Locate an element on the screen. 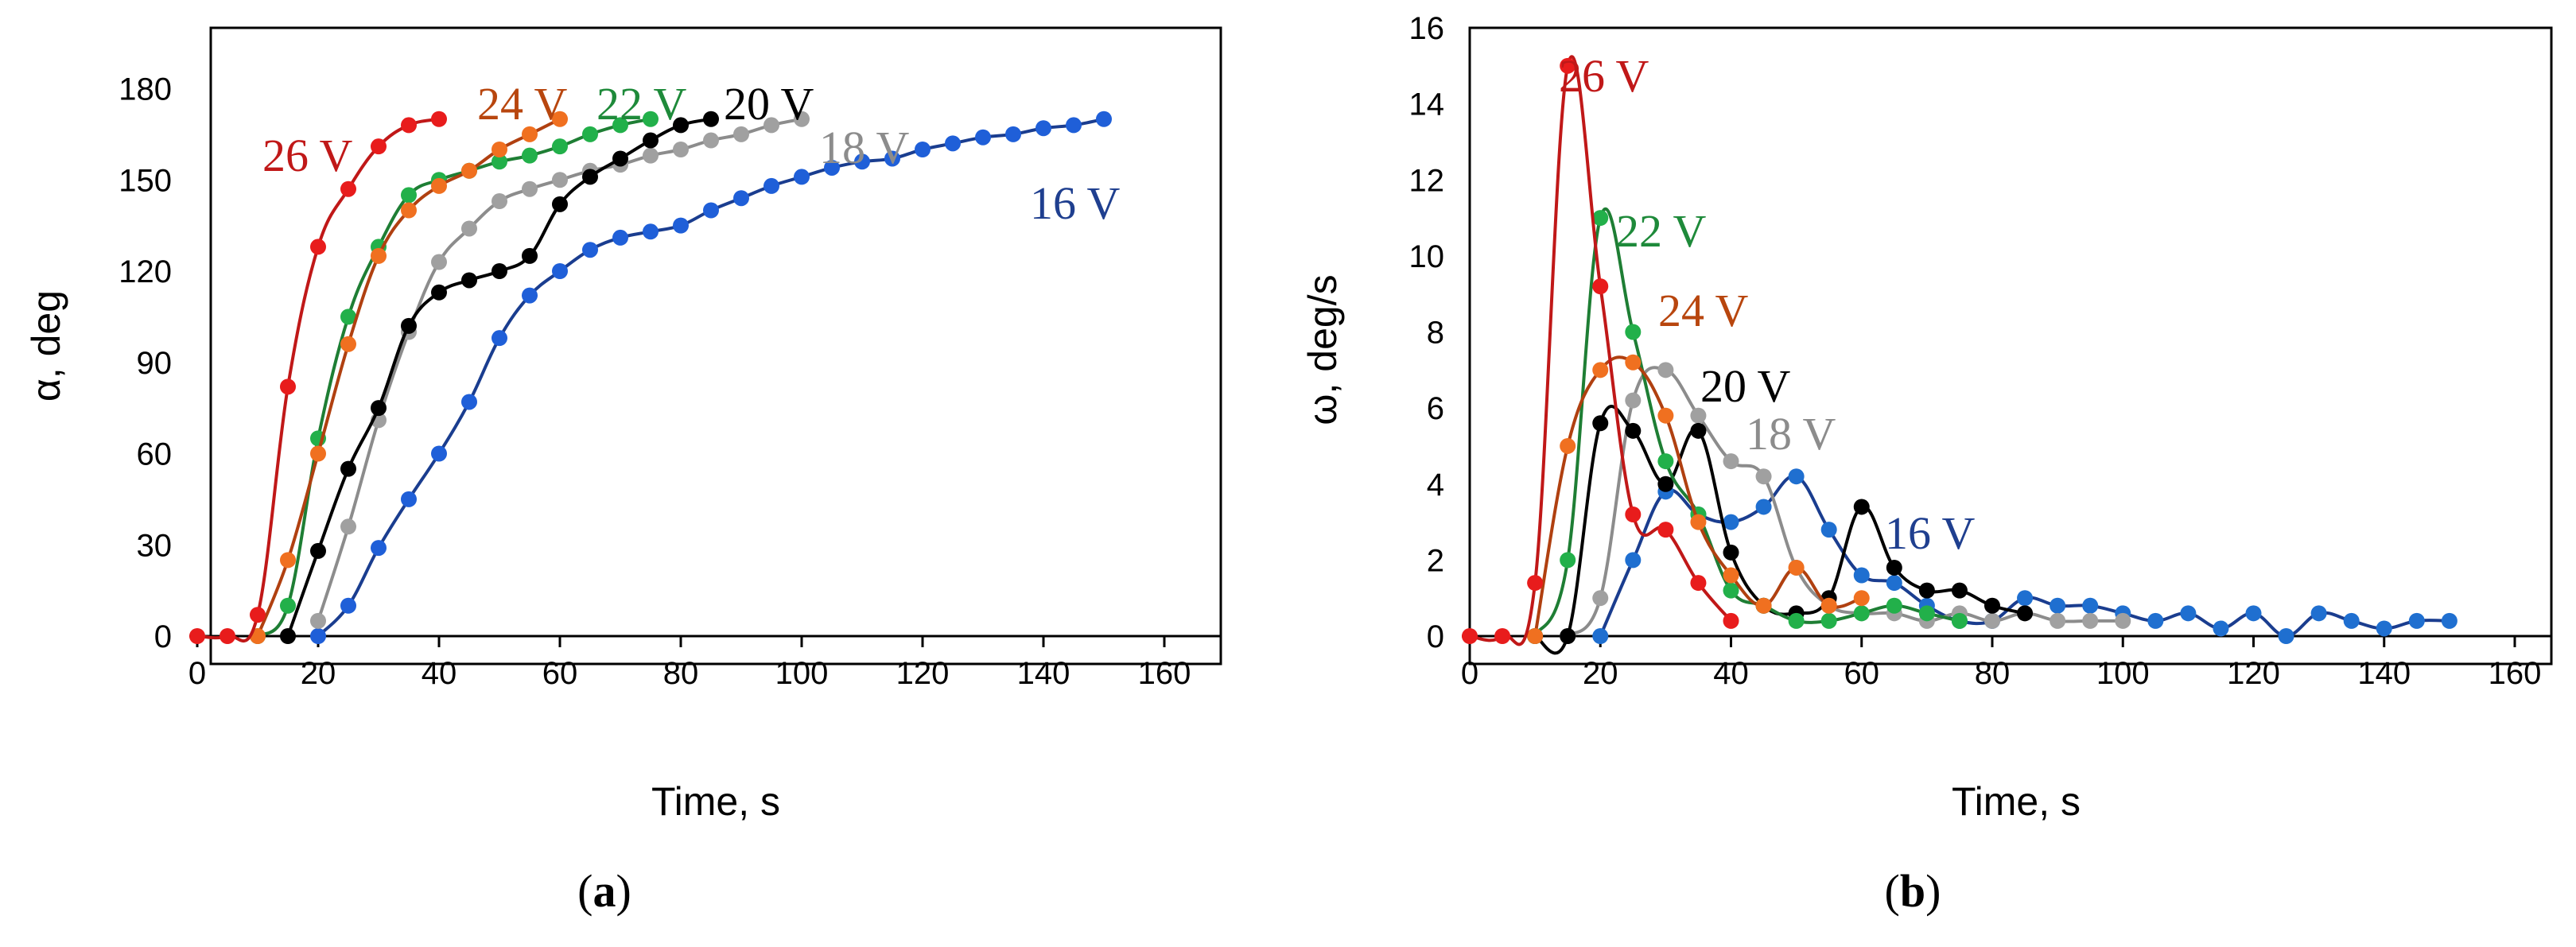 This screenshot has width=2576, height=947. panel-b-x-tick-label: 120 is located at coordinates (2253, 674).